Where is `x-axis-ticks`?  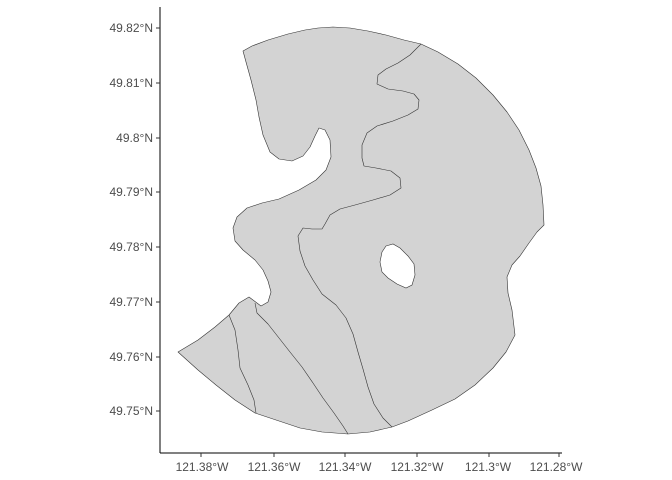 x-axis-ticks is located at coordinates (380, 455).